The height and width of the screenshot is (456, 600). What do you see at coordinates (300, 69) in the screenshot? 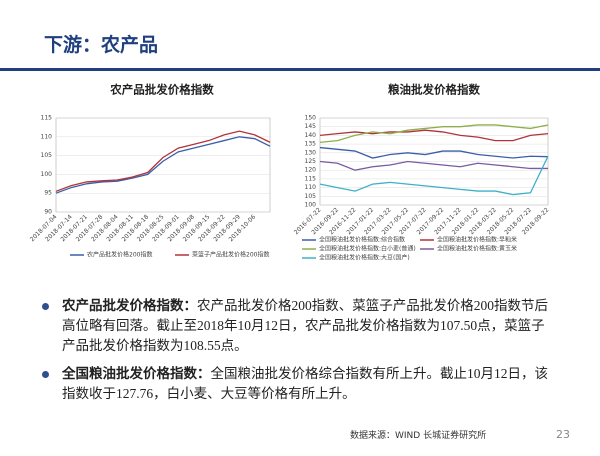
I see `title-rule` at bounding box center [300, 69].